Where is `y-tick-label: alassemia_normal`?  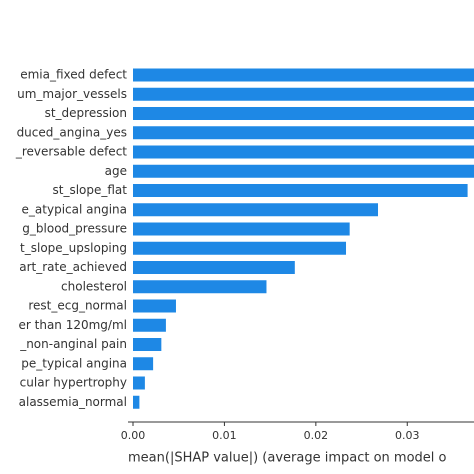
y-tick-label: alassemia_normal is located at coordinates (73, 402).